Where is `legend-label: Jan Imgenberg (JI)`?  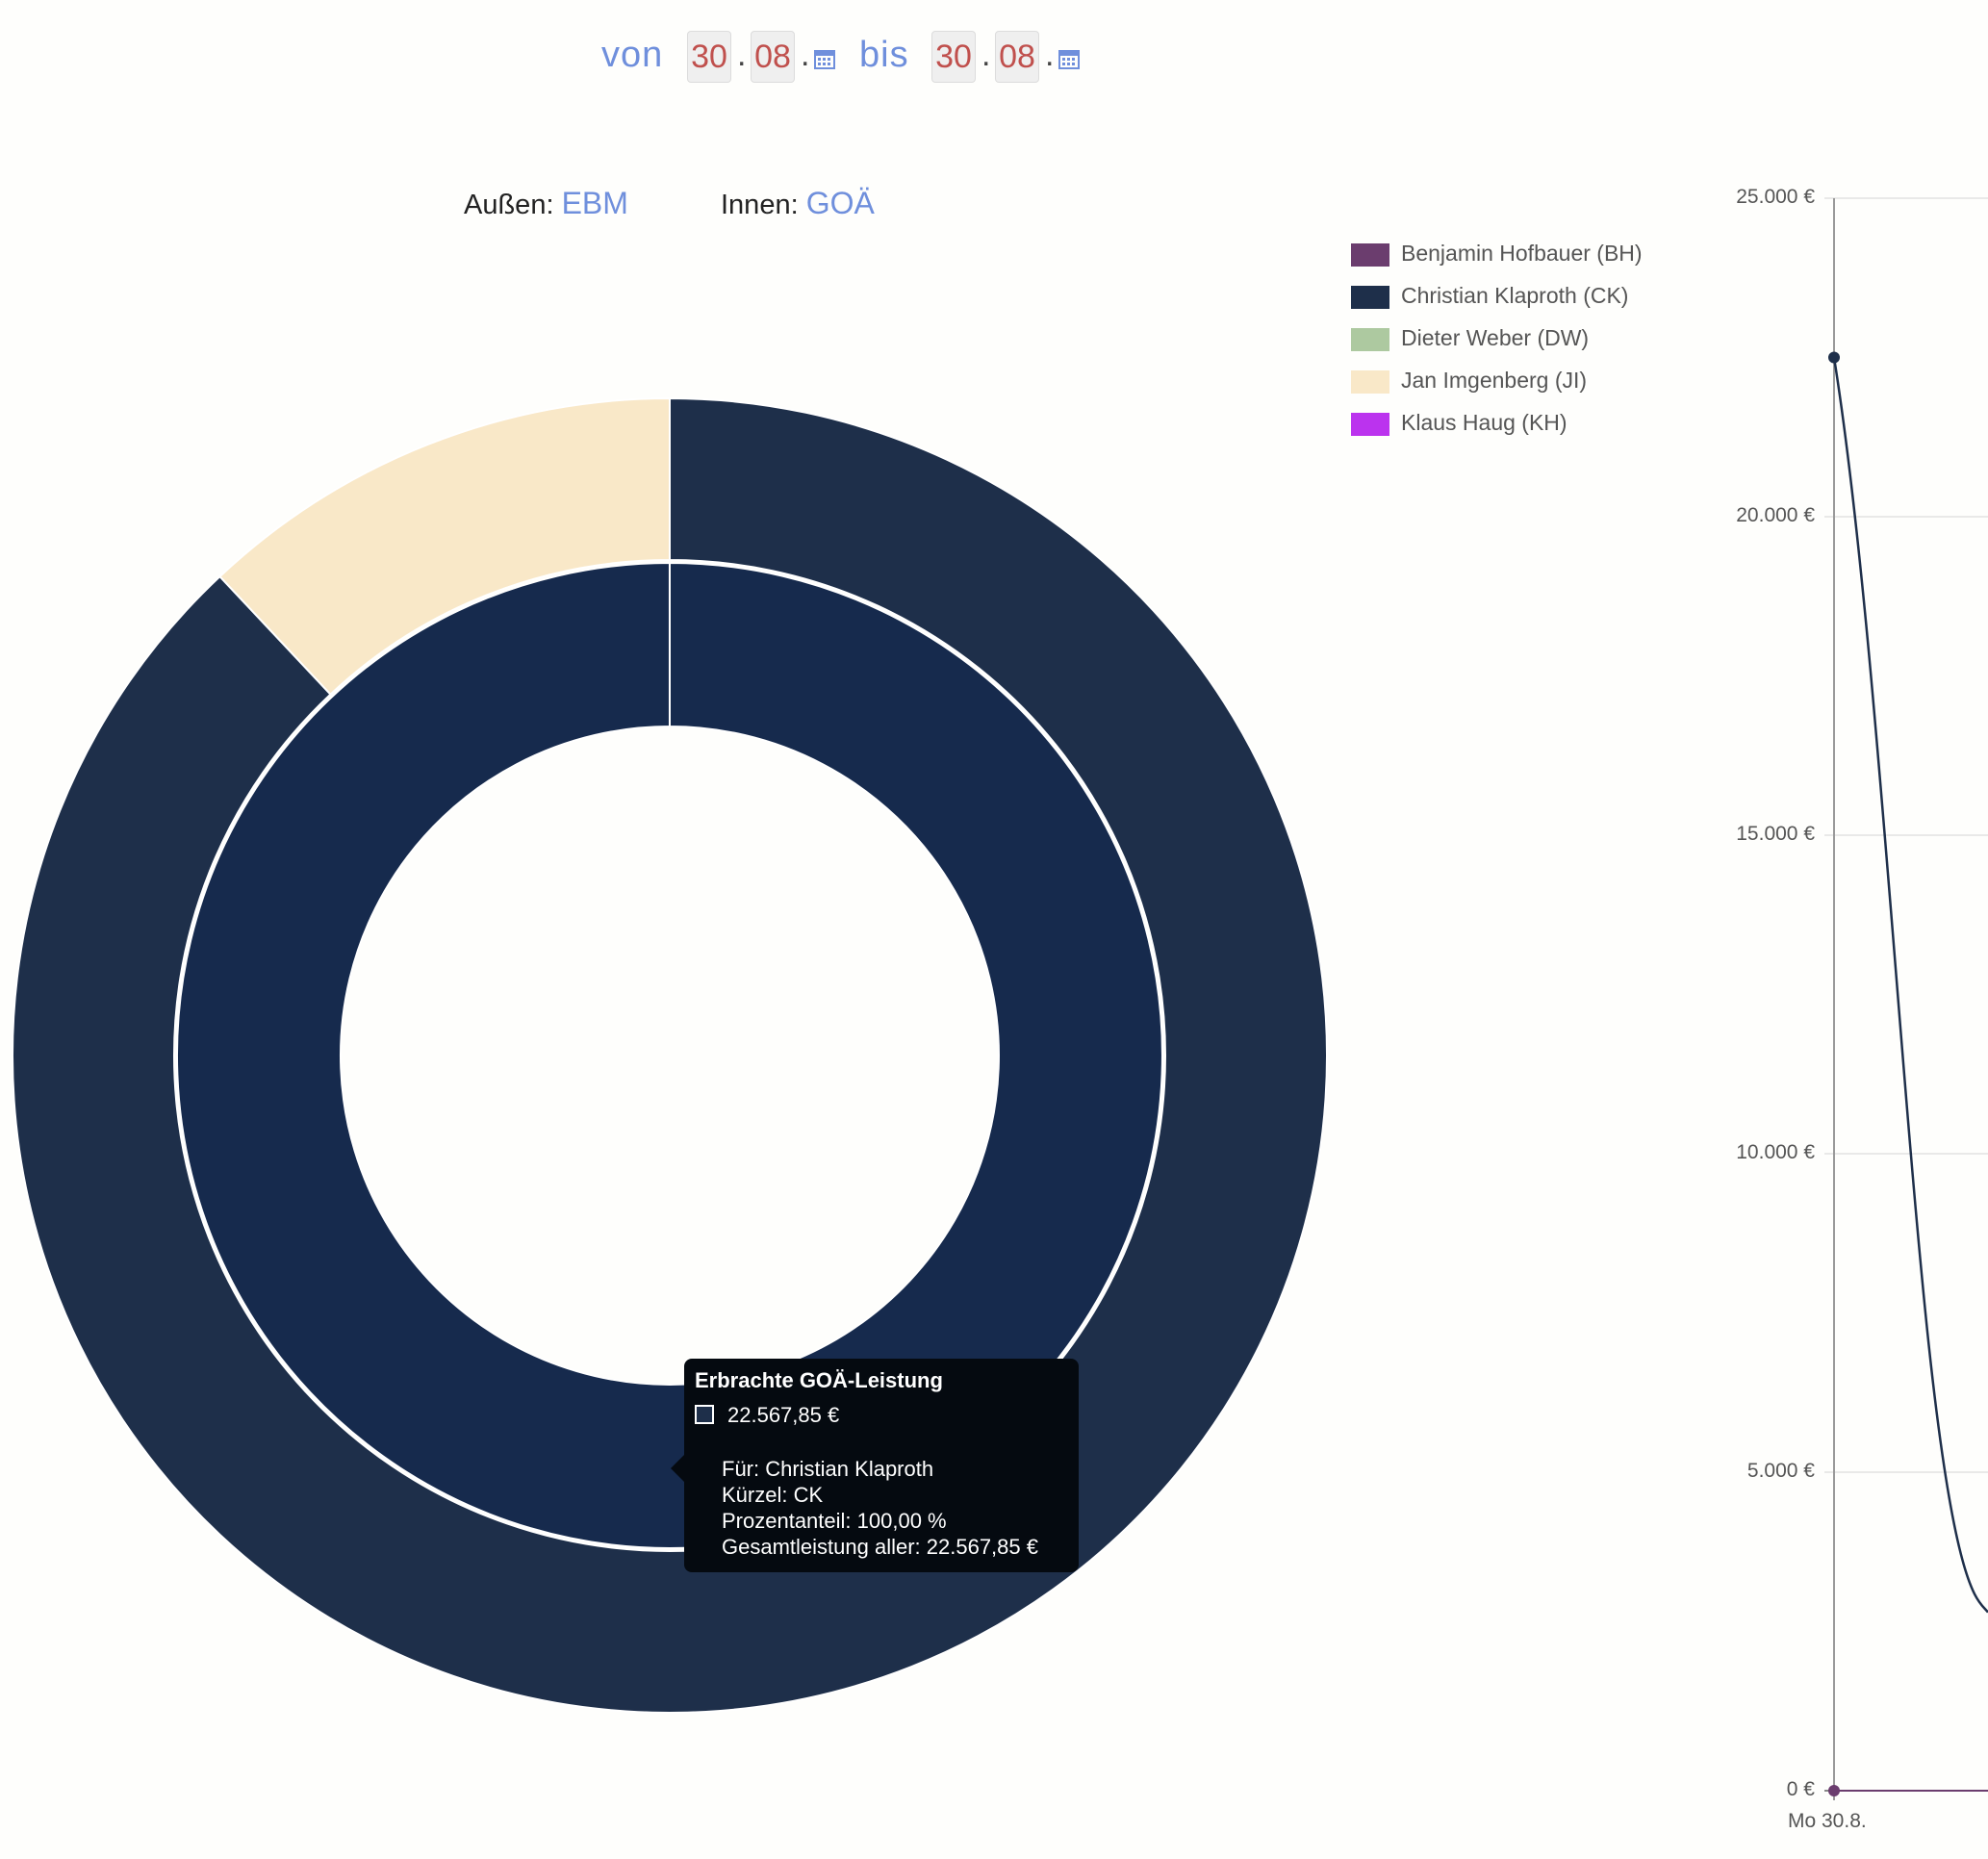
legend-label: Jan Imgenberg (JI) is located at coordinates (1494, 380).